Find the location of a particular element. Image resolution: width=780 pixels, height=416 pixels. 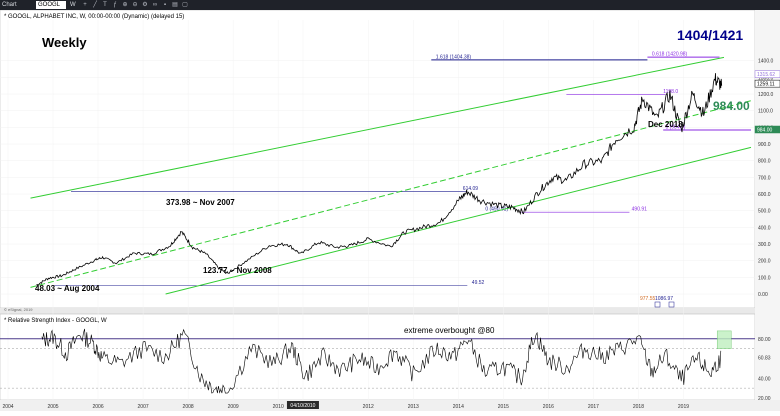

price-tag-label: 1259.11 is located at coordinates (766, 85).